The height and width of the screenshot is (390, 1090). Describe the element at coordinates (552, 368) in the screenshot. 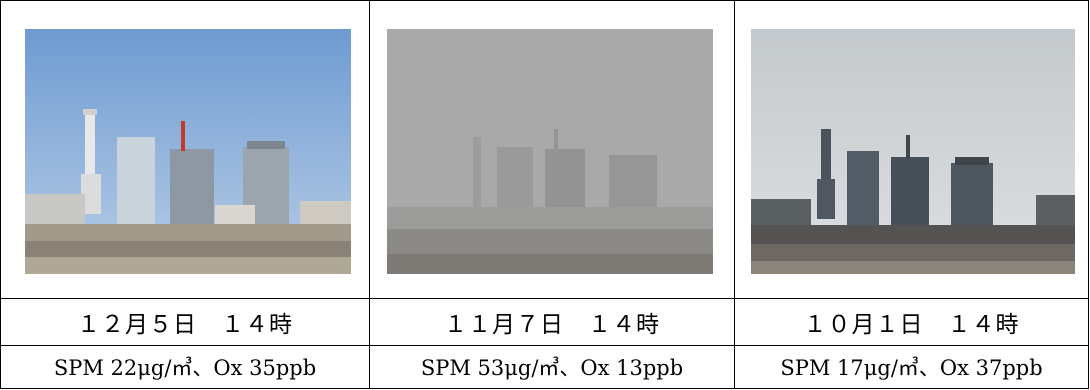

I see `measurement-label: SPM 53μg/㎥、Ox 13ppb` at that location.